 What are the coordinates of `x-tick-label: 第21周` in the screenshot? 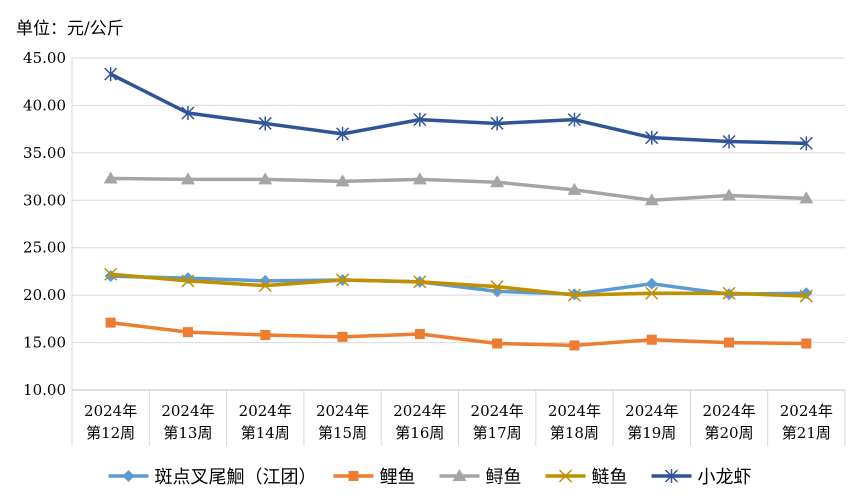 It's located at (806, 433).